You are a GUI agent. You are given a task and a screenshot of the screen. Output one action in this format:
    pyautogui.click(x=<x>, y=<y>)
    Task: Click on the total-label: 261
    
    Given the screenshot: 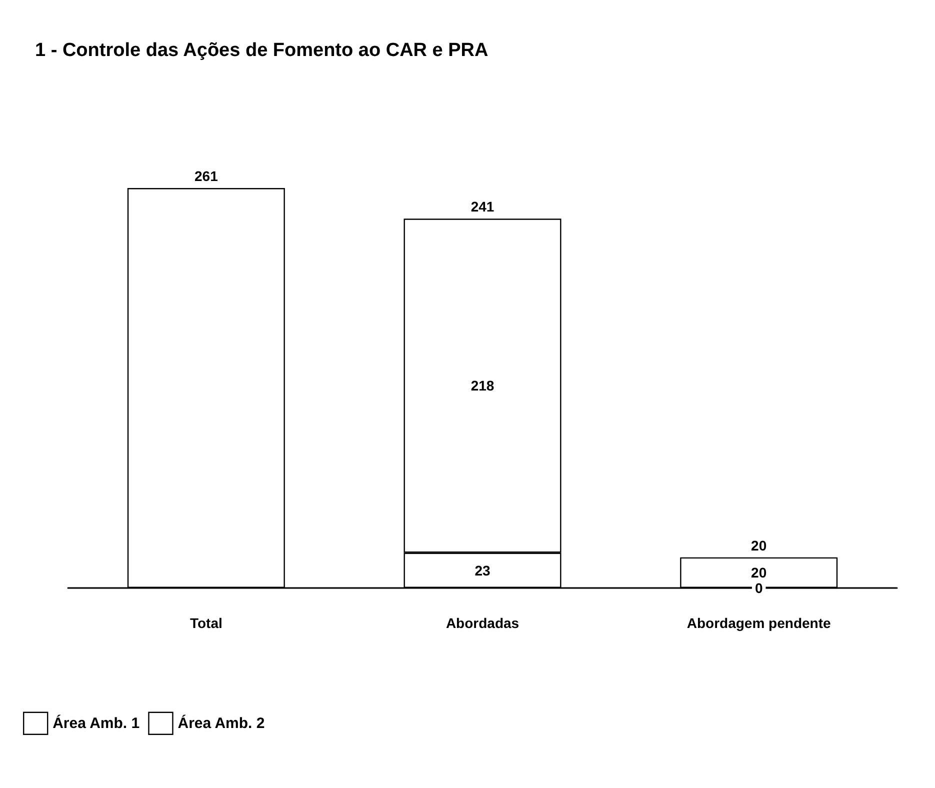 What is the action you would take?
    pyautogui.click(x=206, y=176)
    